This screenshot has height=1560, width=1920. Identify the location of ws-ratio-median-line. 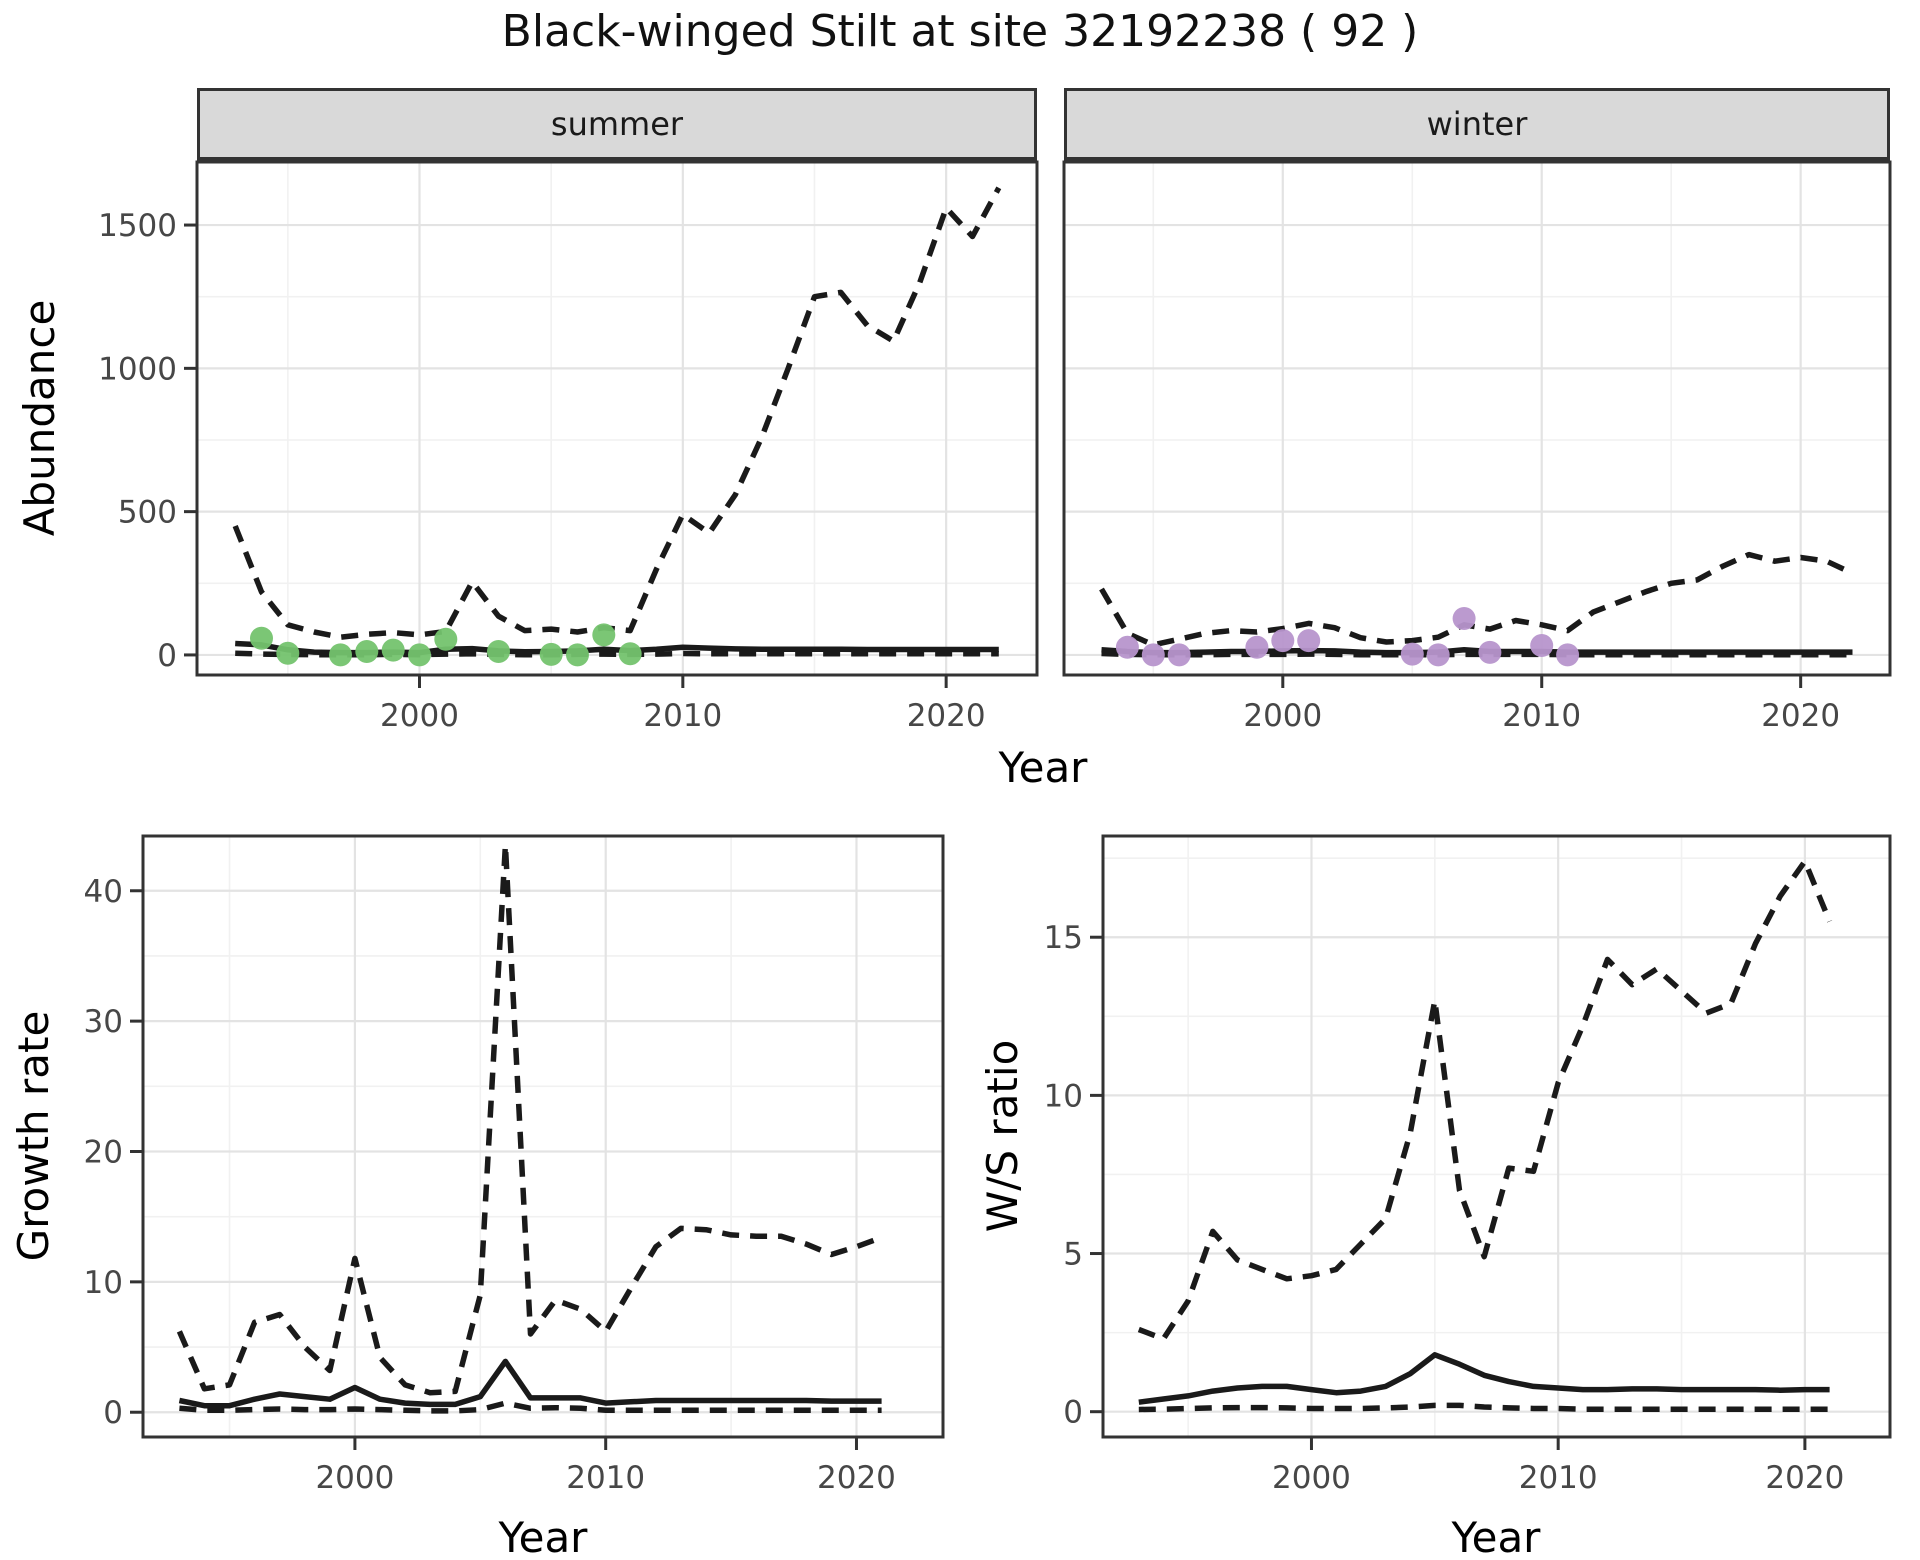
(1484, 1378).